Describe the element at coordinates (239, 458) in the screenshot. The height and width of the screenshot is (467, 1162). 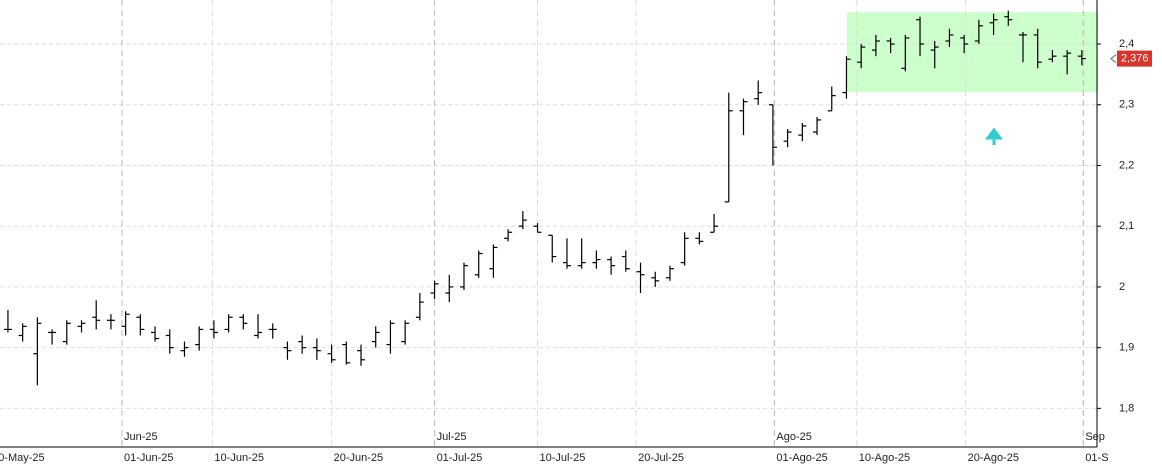
I see `x-tick-label: 10-Jun-25` at that location.